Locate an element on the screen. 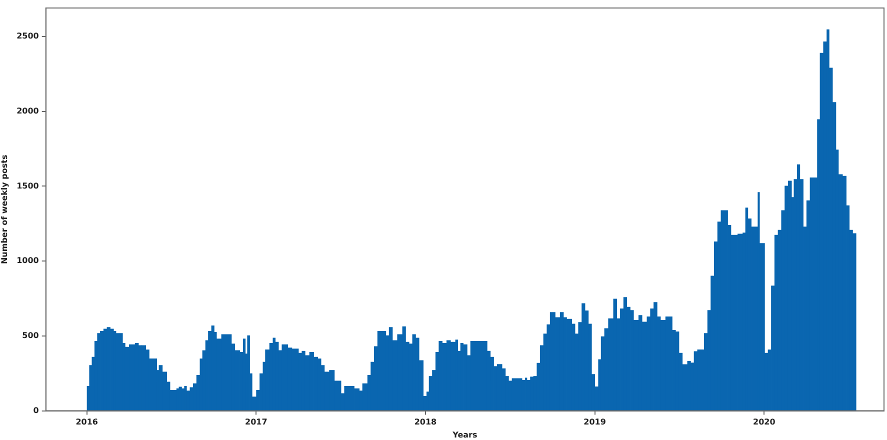 The image size is (887, 440). y-tick-label: 1500 is located at coordinates (28, 185).